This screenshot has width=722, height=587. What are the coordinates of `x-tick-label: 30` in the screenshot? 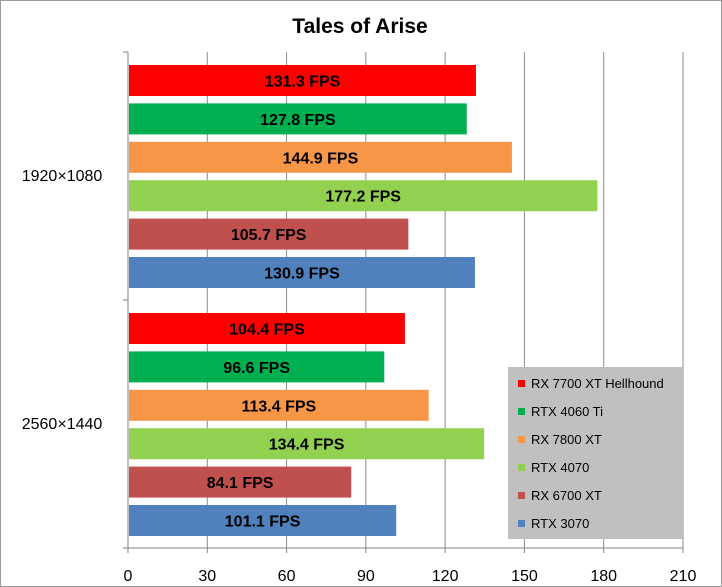 It's located at (207, 576).